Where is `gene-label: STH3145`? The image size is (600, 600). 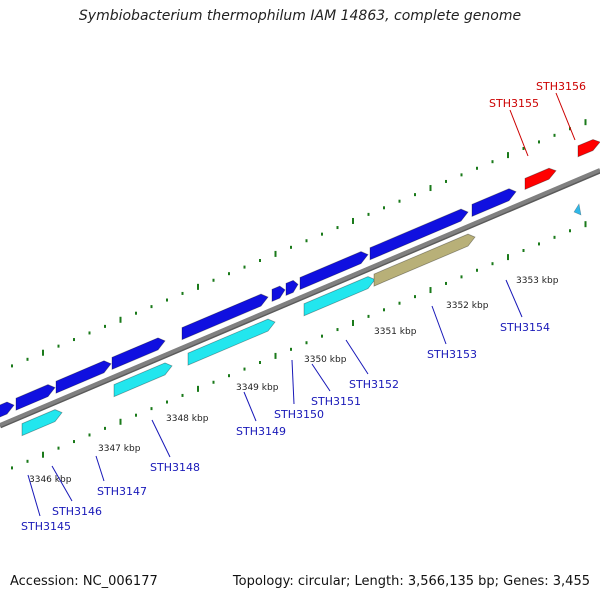 gene-label: STH3145 is located at coordinates (46, 526).